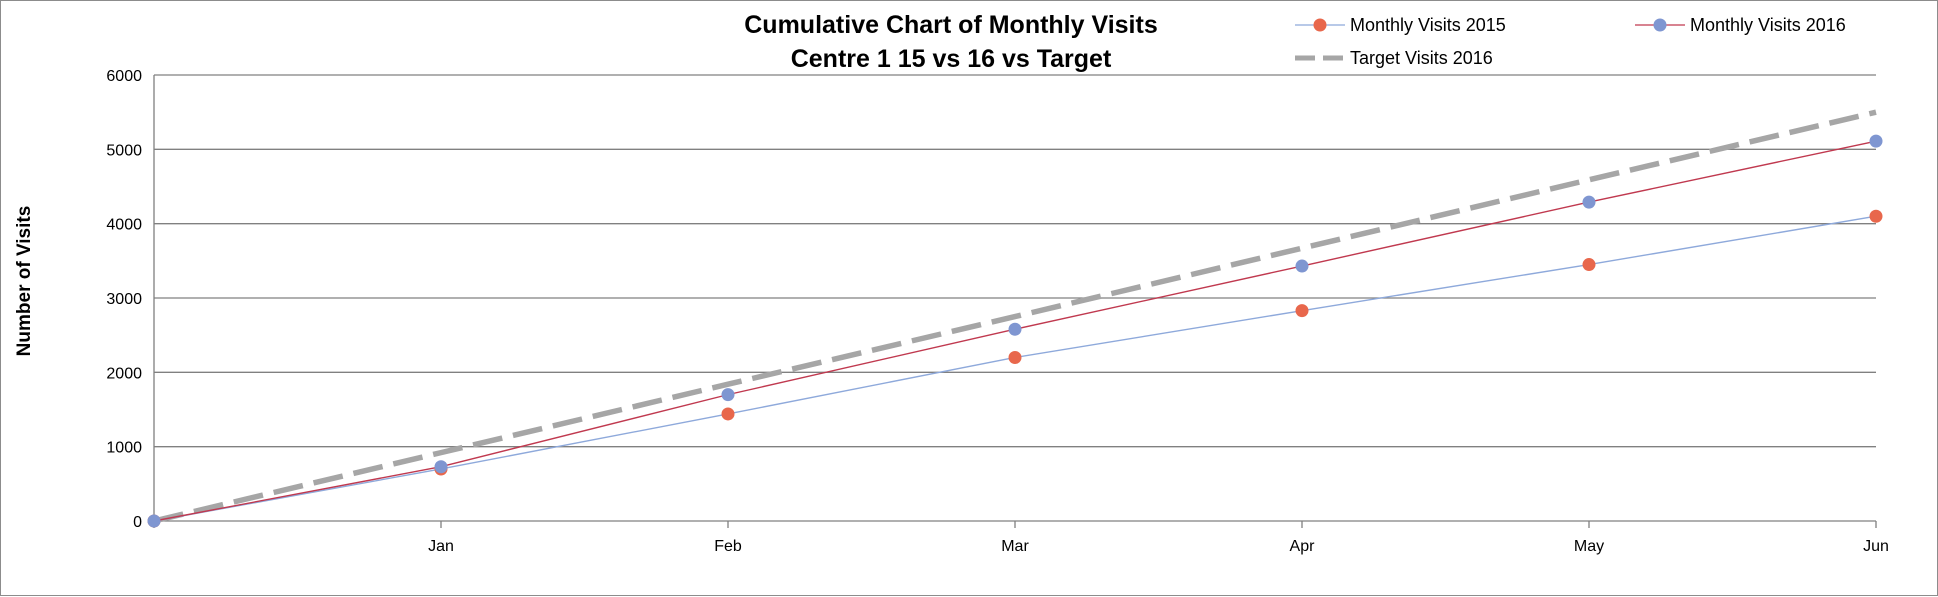 The image size is (1938, 597). What do you see at coordinates (728, 546) in the screenshot?
I see `x-tick-label: Feb` at bounding box center [728, 546].